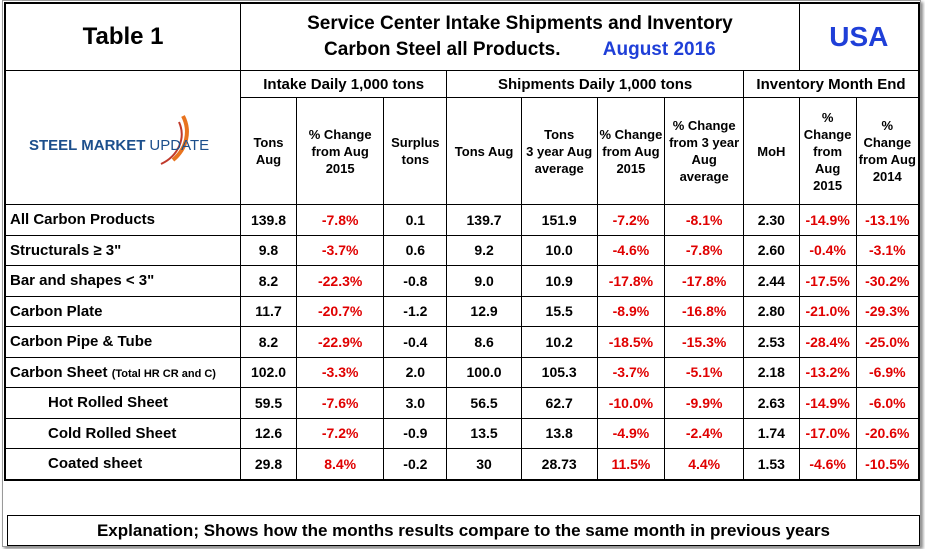 The image size is (925, 549). What do you see at coordinates (704, 433) in the screenshot?
I see `cell-value: -2.4%` at bounding box center [704, 433].